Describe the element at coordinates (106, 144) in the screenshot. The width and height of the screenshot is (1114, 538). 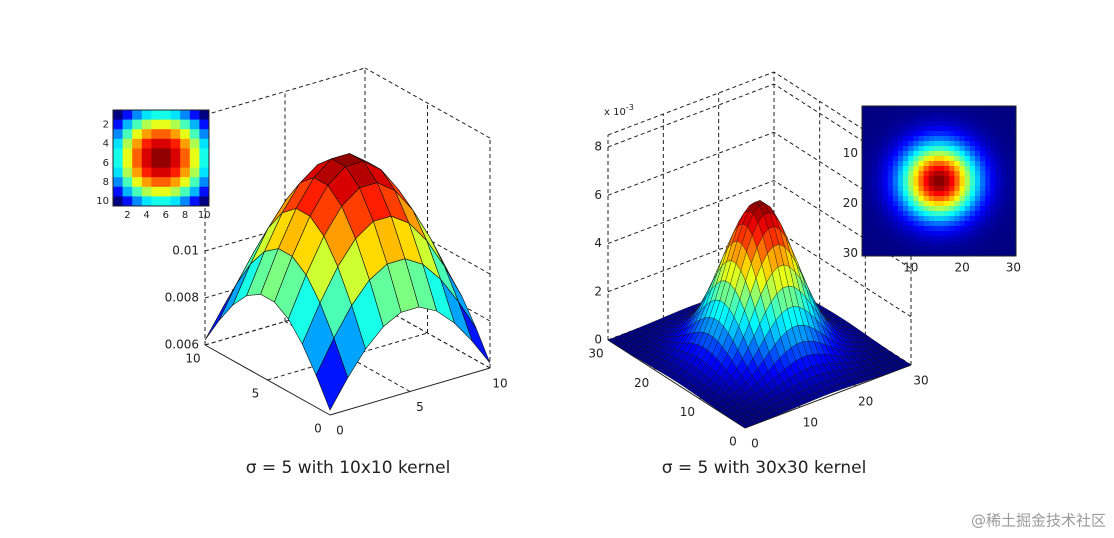
I see `inset-y-tick-label: 4` at that location.